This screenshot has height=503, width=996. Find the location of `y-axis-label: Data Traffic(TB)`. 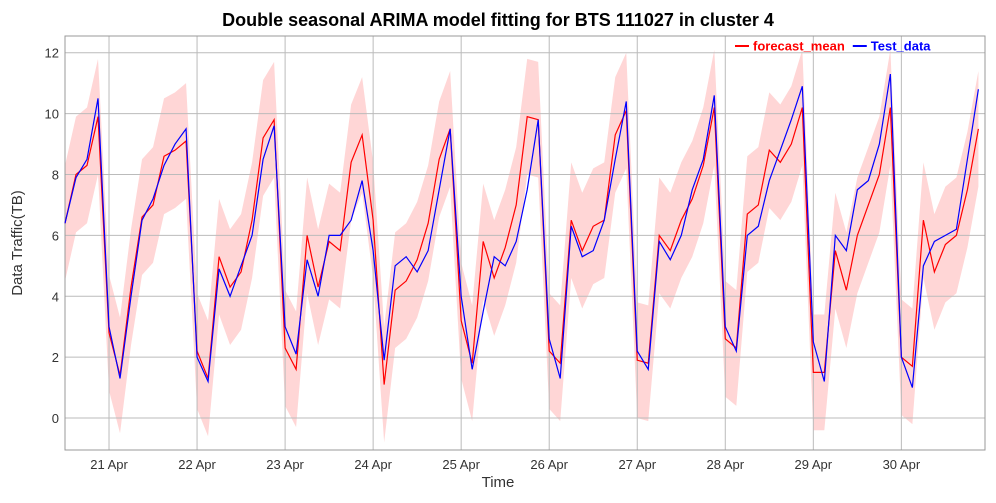

y-axis-label: Data Traffic(TB) is located at coordinates (17, 243).